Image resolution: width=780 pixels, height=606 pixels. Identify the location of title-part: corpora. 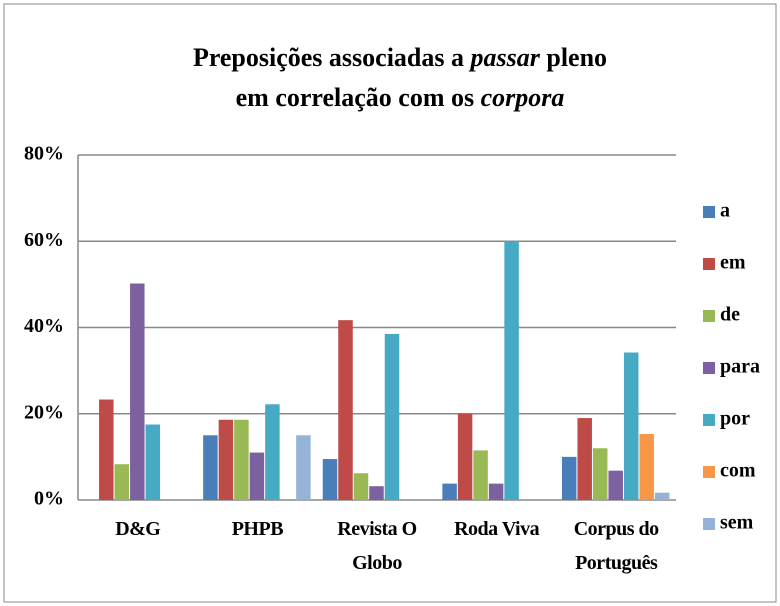
(523, 97).